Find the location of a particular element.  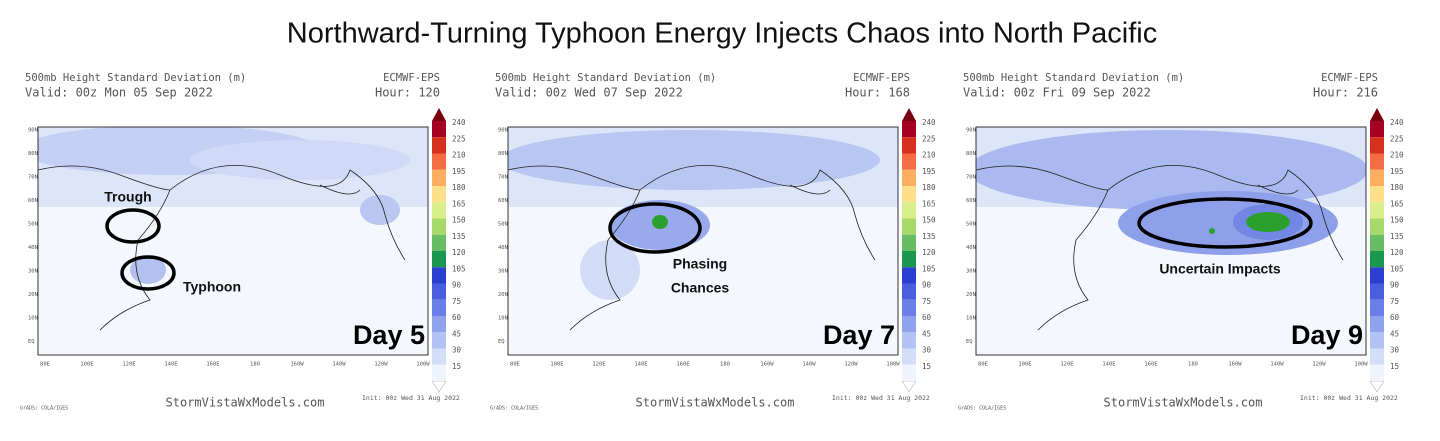

annotation-label: Chances is located at coordinates (700, 288).